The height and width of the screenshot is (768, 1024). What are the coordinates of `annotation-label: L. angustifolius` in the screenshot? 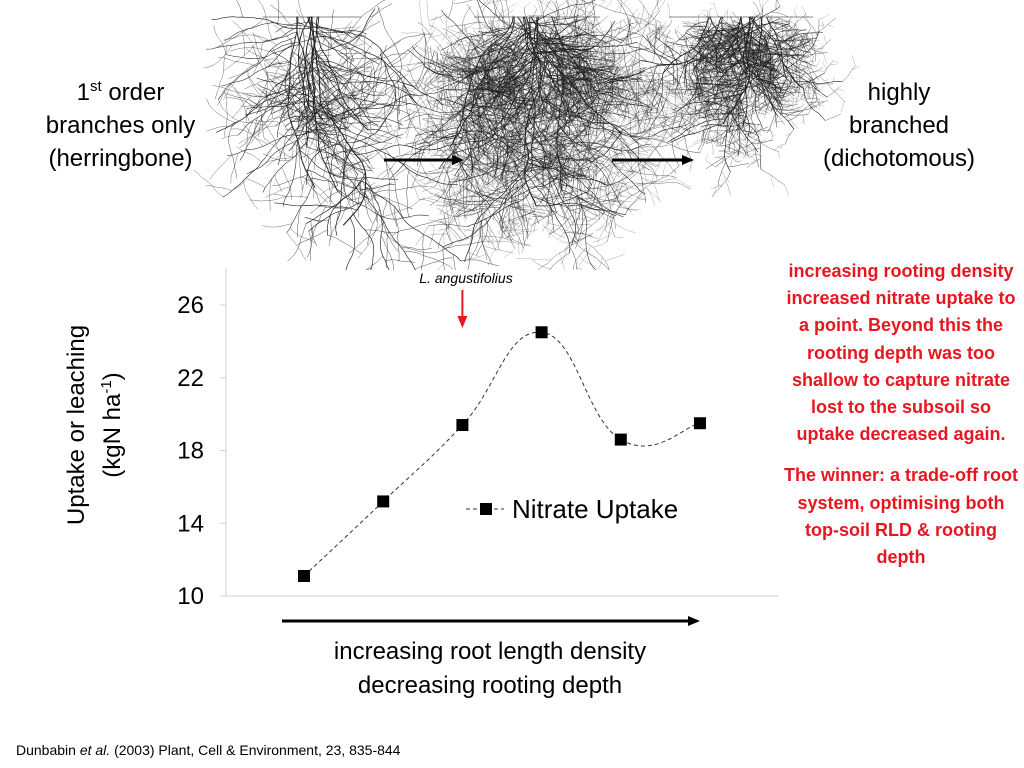 It's located at (465, 278).